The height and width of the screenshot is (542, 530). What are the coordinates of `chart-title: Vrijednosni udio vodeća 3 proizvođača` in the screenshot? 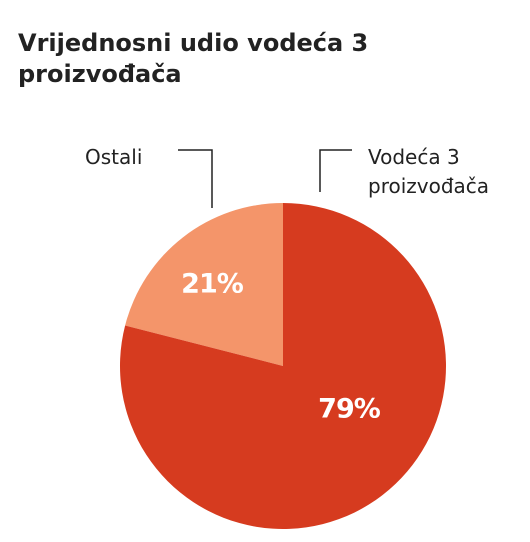 It's located at (193, 58).